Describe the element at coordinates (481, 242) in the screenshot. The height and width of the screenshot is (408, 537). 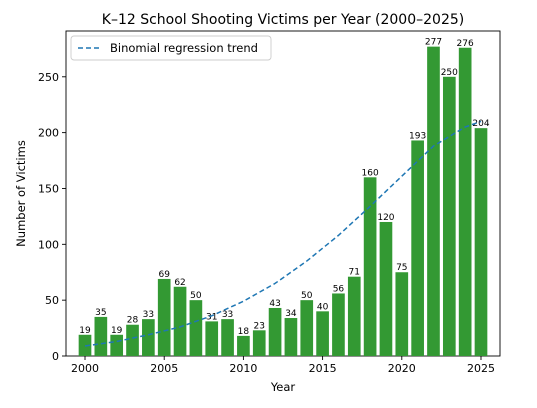
I see `bar-2025` at that location.